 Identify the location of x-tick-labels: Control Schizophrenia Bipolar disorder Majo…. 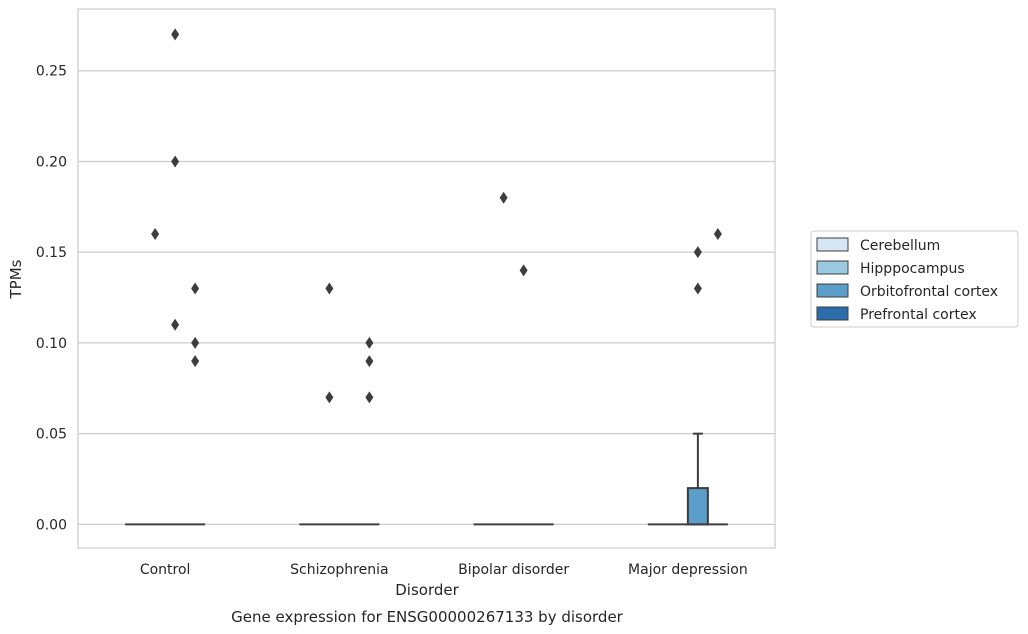
(444, 570).